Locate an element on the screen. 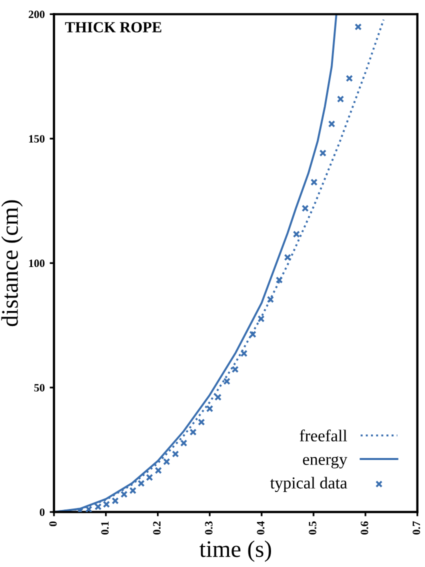 This screenshot has width=425, height=567. legend-label: typical data is located at coordinates (309, 484).